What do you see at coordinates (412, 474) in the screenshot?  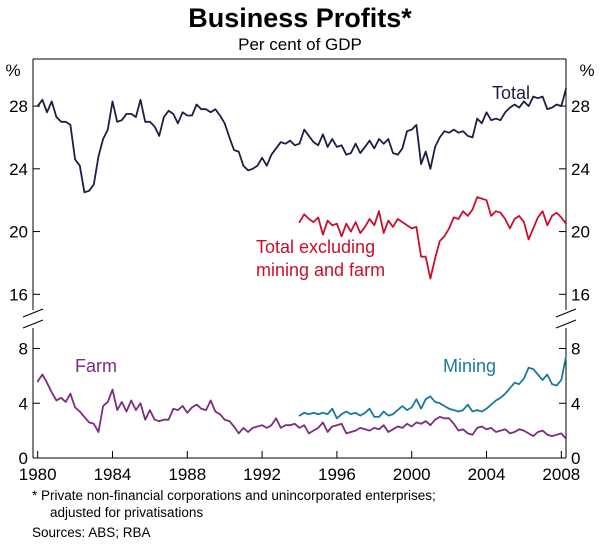 I see `x-tick-label-2000: 2000` at bounding box center [412, 474].